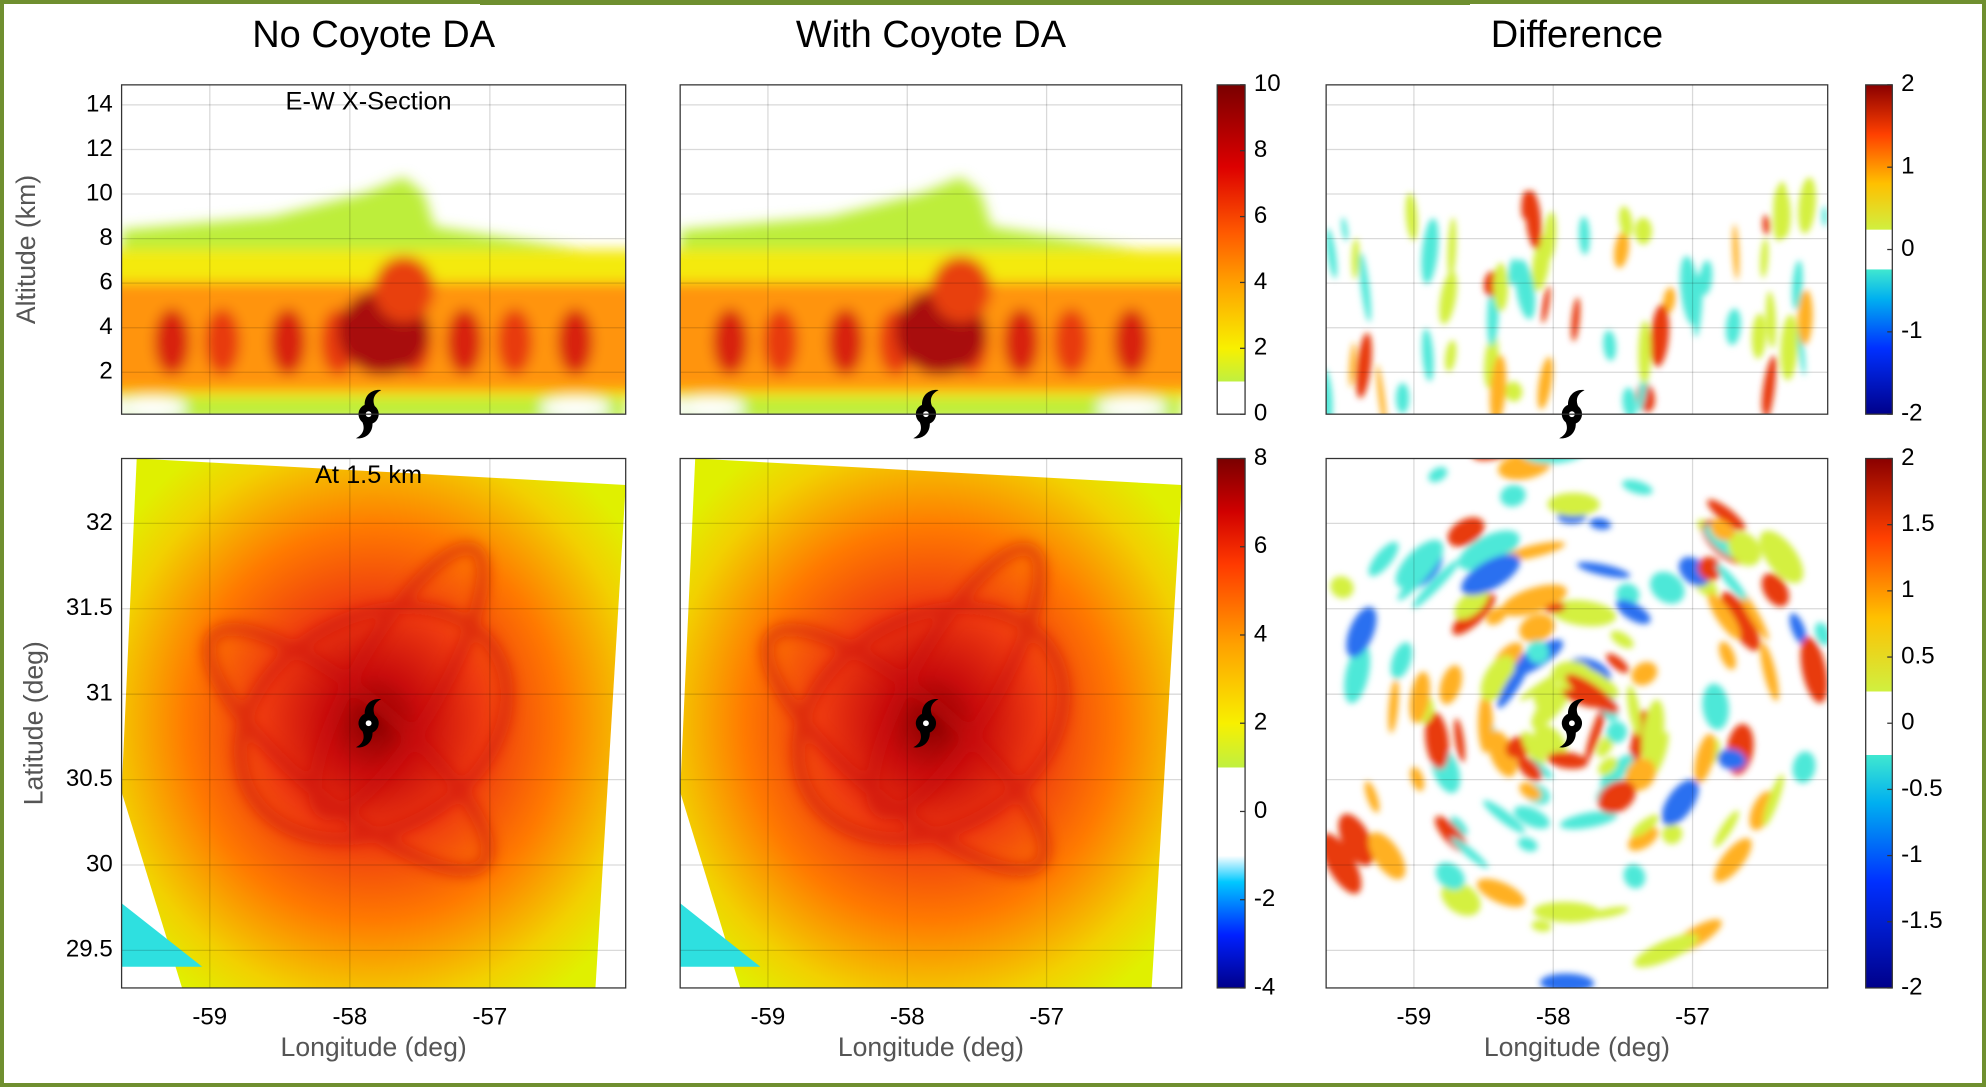 The image size is (1986, 1087). What do you see at coordinates (1921, 920) in the screenshot?
I see `colorbar-tick-label: -1.5` at bounding box center [1921, 920].